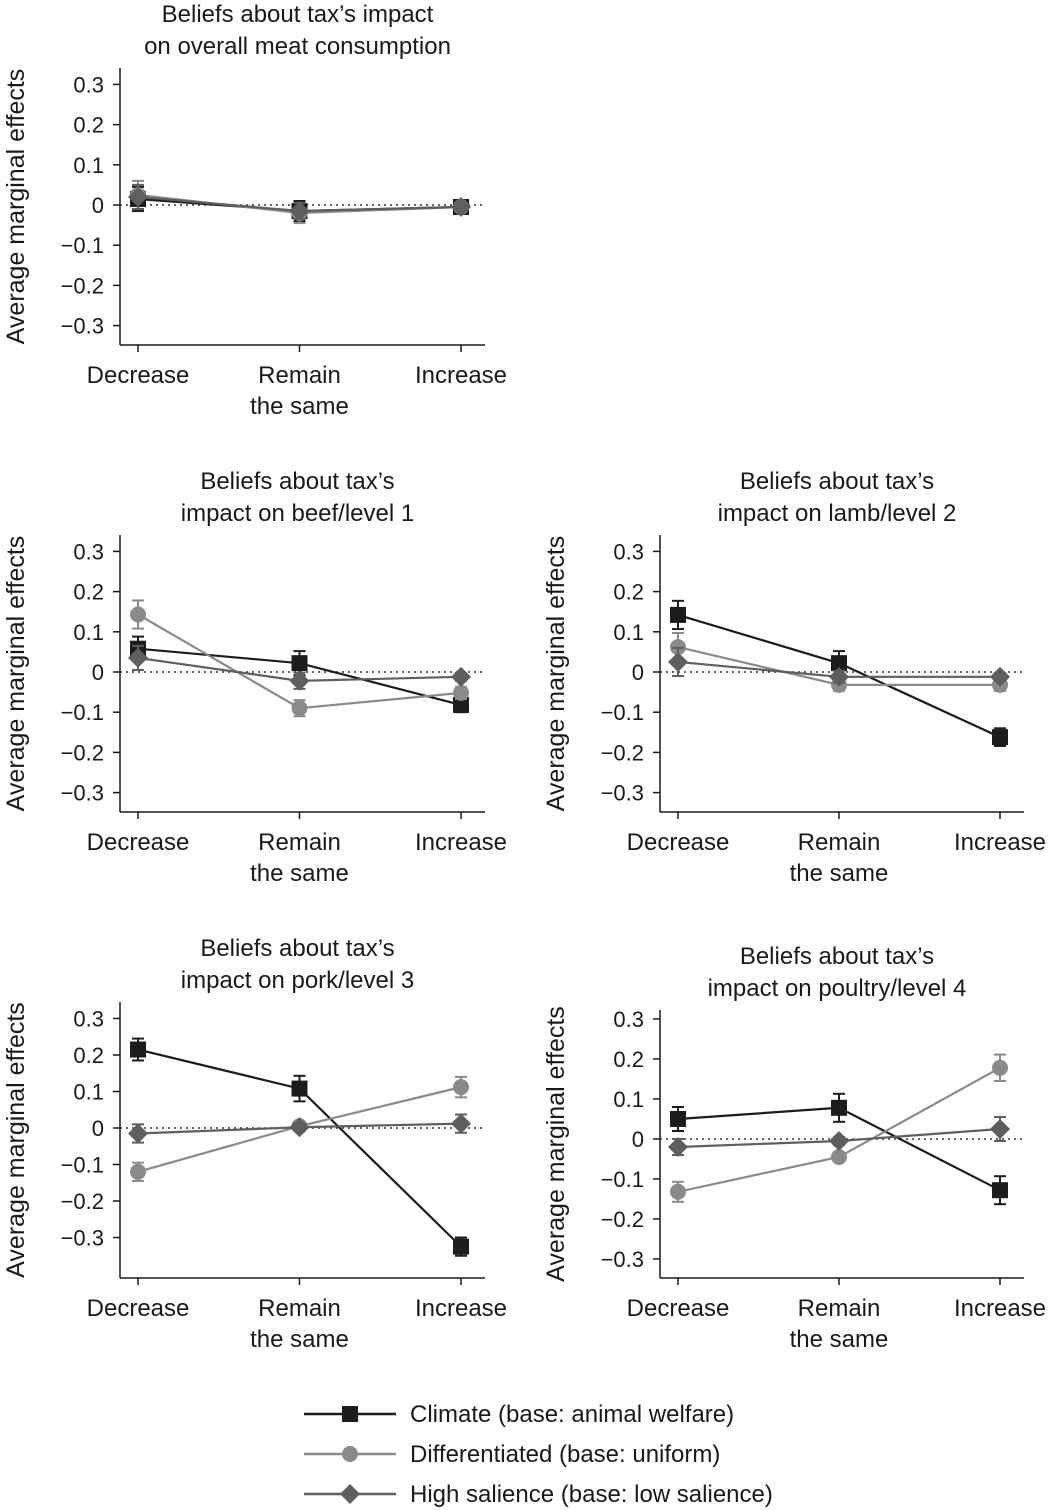  What do you see at coordinates (591, 1494) in the screenshot?
I see `legend-label: High salience (base: low salience)` at bounding box center [591, 1494].